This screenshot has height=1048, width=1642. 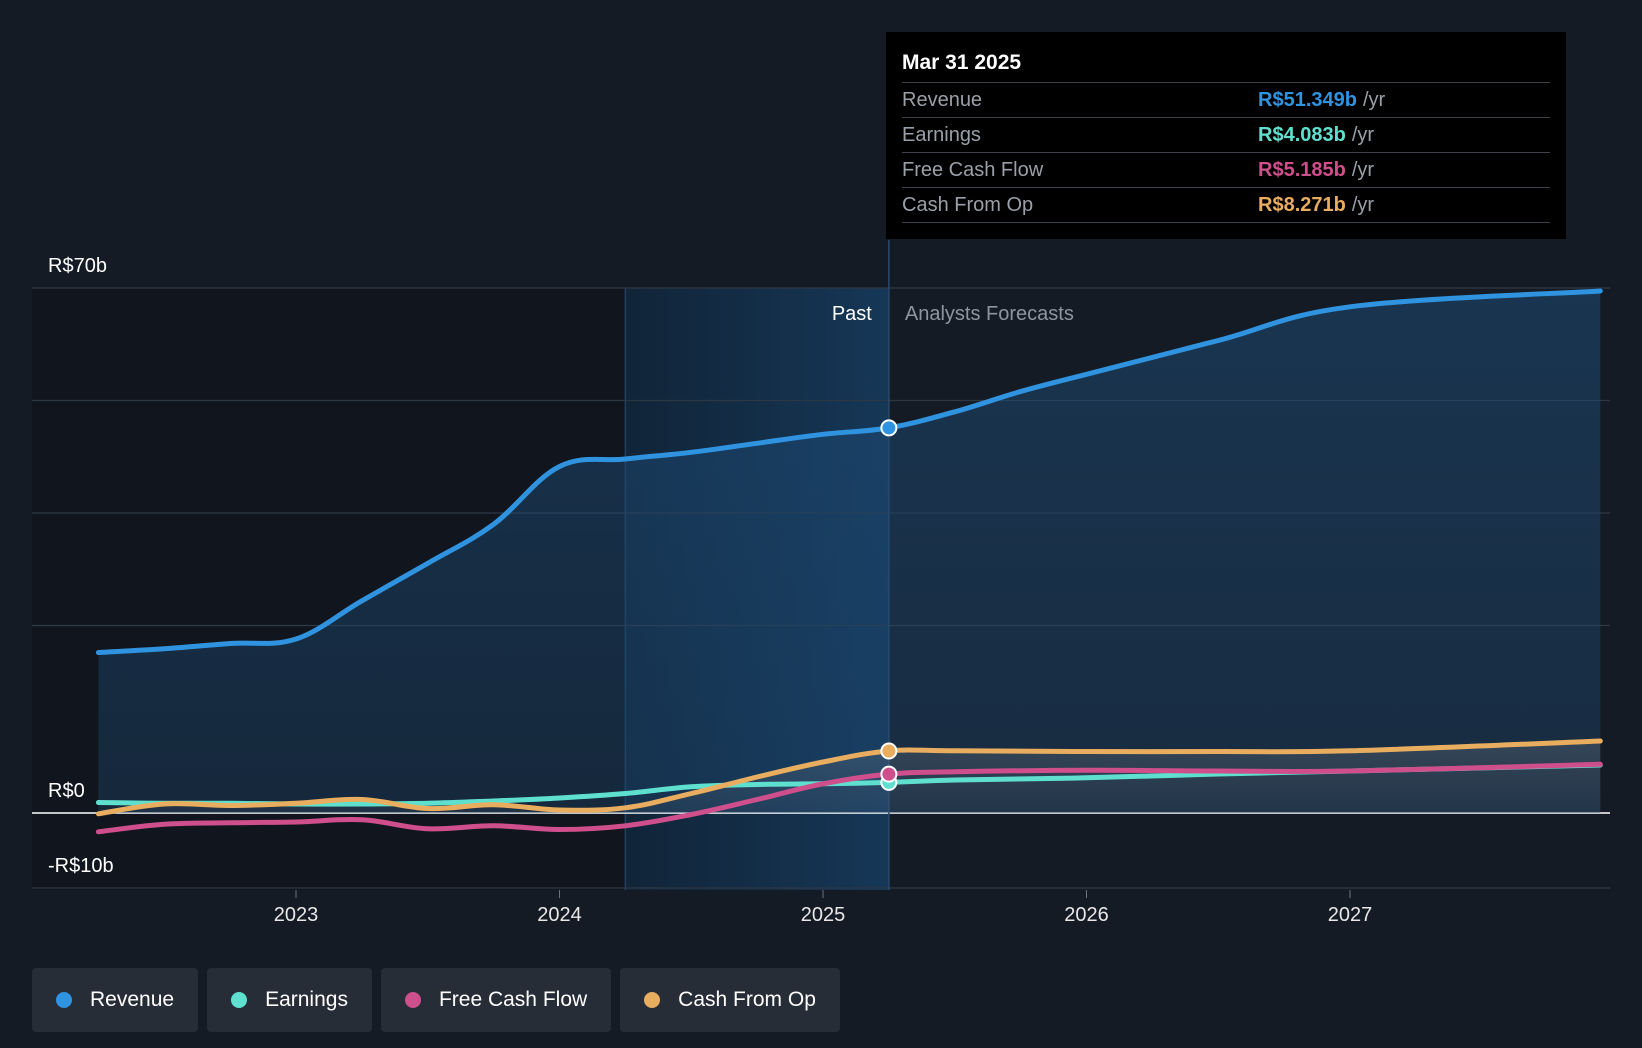 I want to click on cash-from-op-dot-icon, so click(x=652, y=1000).